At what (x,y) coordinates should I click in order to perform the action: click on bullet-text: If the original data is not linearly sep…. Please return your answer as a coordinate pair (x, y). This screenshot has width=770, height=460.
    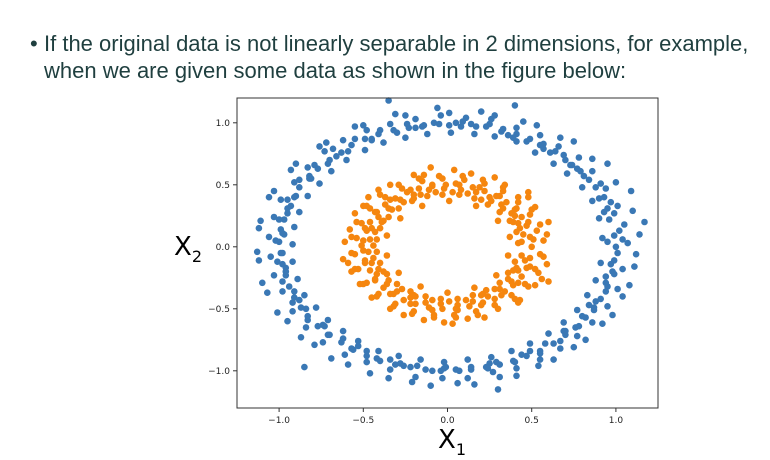
    Looking at the image, I should click on (396, 57).